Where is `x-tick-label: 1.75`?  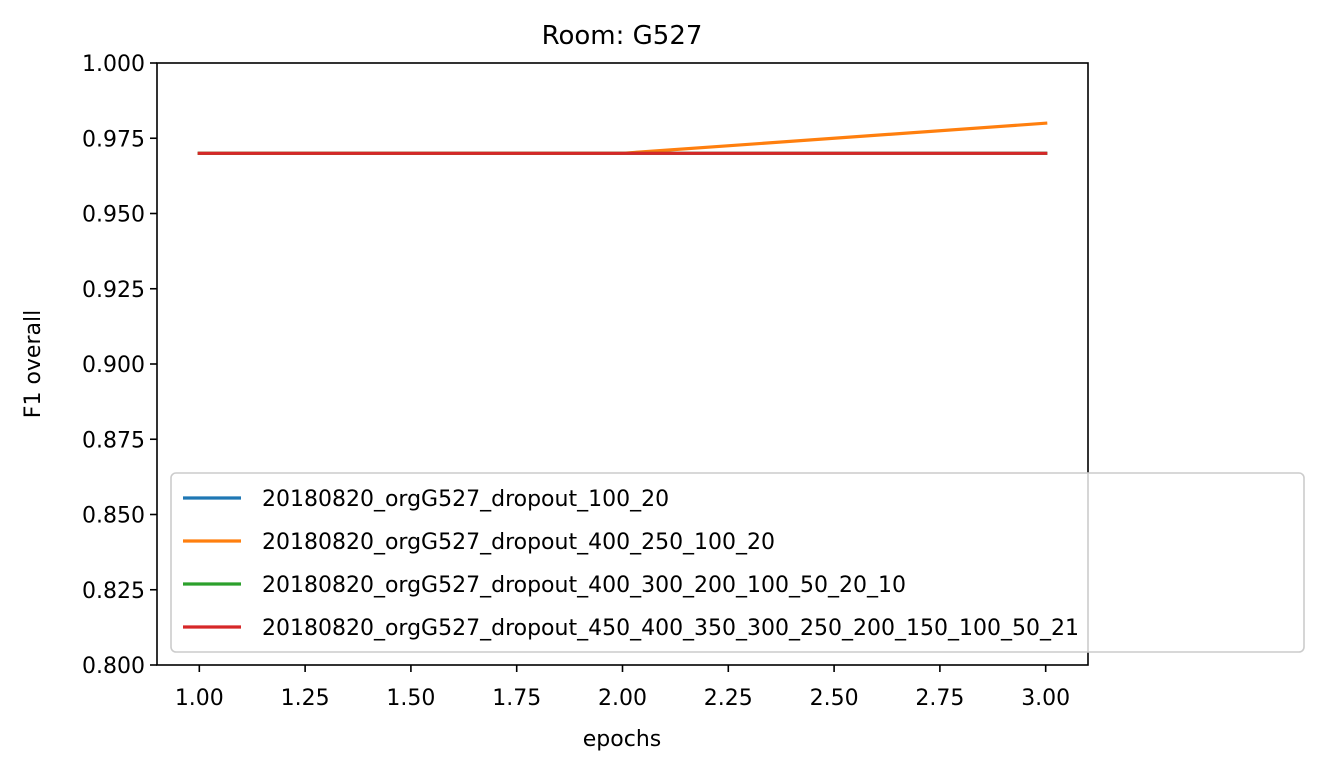 x-tick-label: 1.75 is located at coordinates (516, 698).